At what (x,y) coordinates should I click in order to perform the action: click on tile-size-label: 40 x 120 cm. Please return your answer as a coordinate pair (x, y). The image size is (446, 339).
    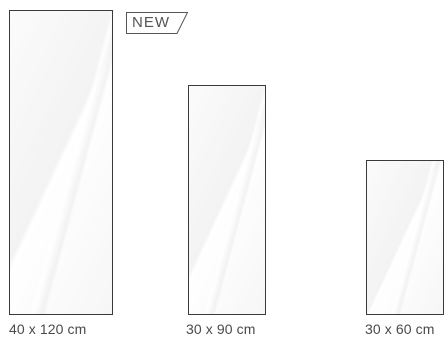
    Looking at the image, I should click on (48, 329).